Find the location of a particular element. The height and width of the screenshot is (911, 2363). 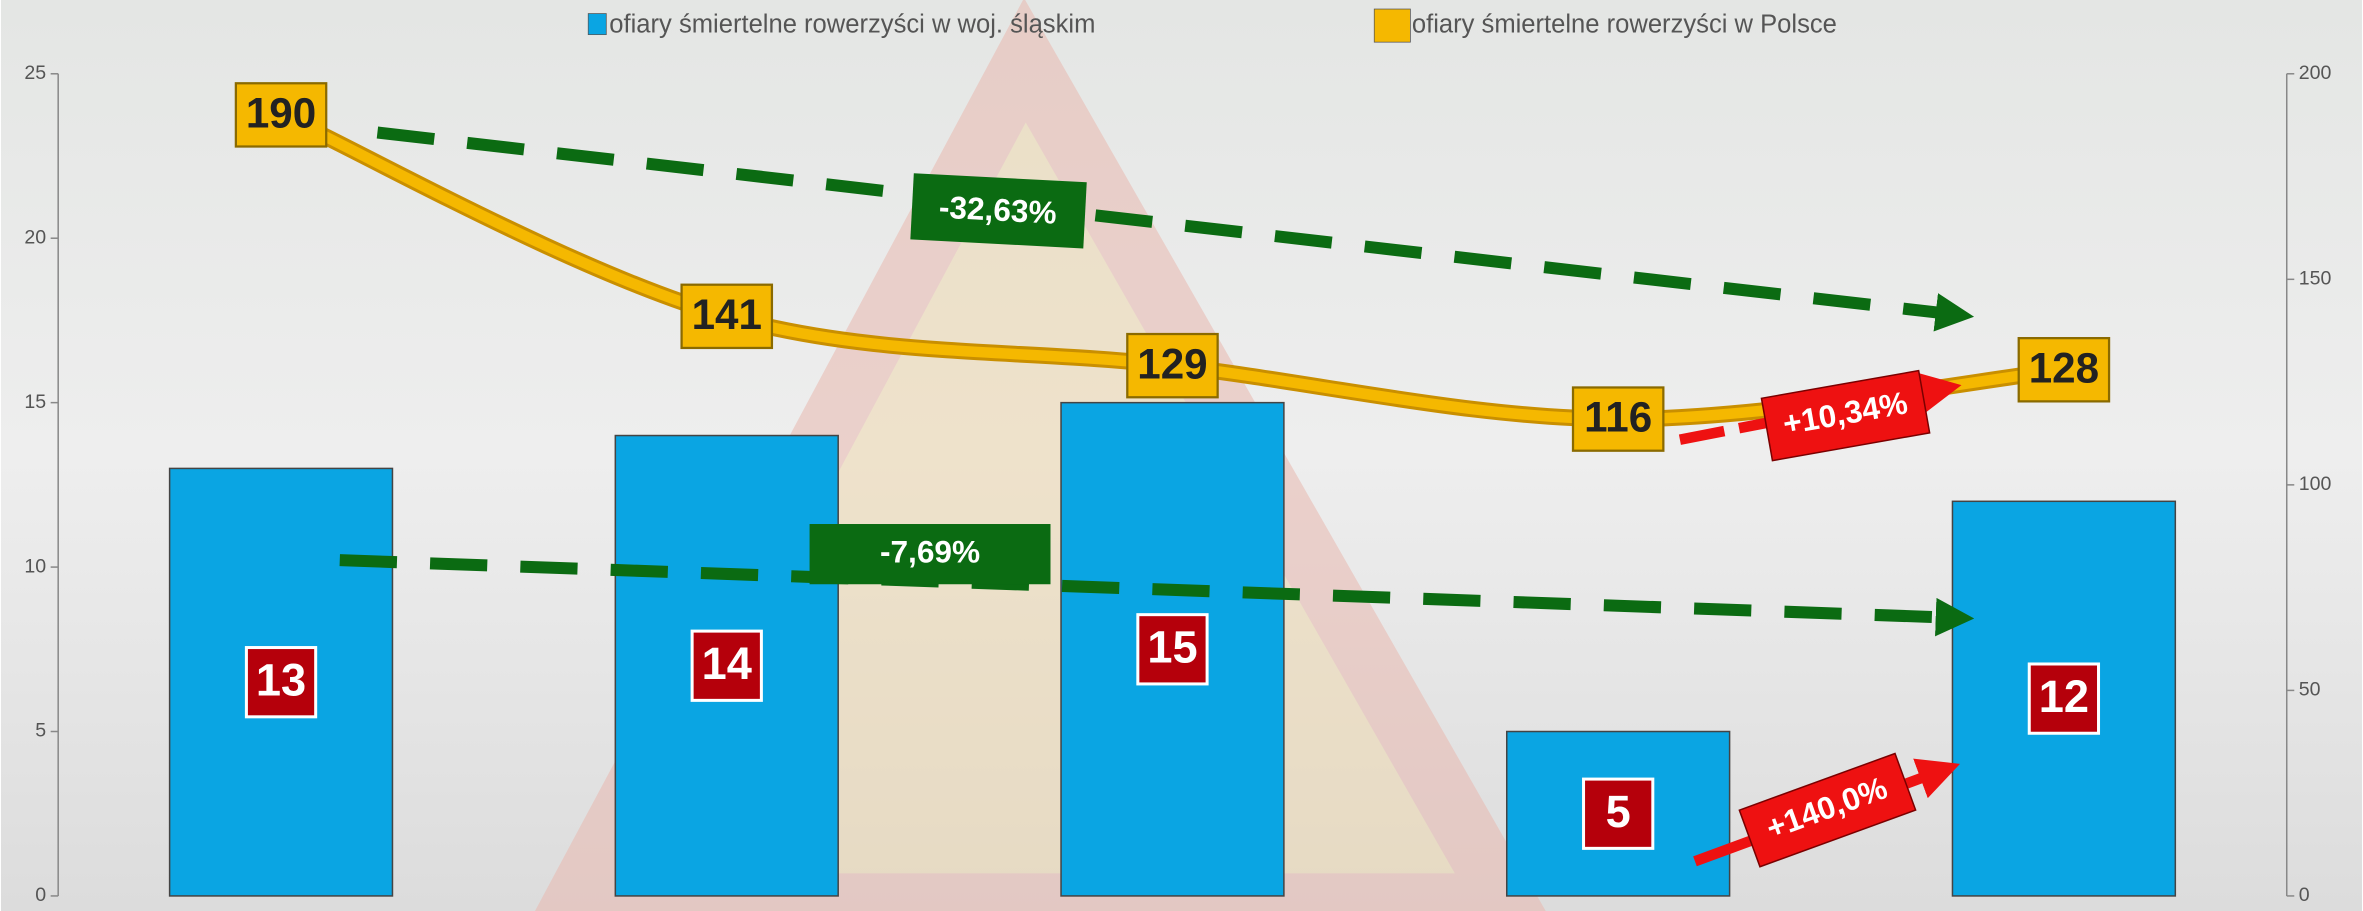

value-label: 116 is located at coordinates (1618, 417).